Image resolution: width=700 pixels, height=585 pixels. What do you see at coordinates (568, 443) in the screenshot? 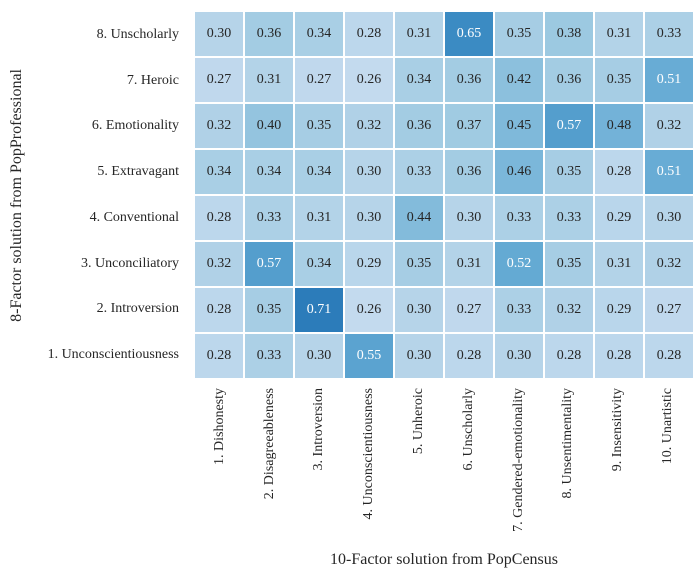
I see `x-tick-label-text: 8. Unsentimentality` at bounding box center [568, 443].